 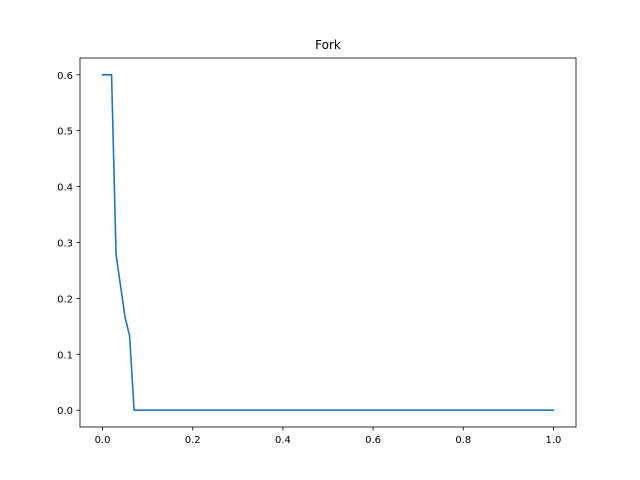 I want to click on x-tick-label: 0.6, so click(x=373, y=440).